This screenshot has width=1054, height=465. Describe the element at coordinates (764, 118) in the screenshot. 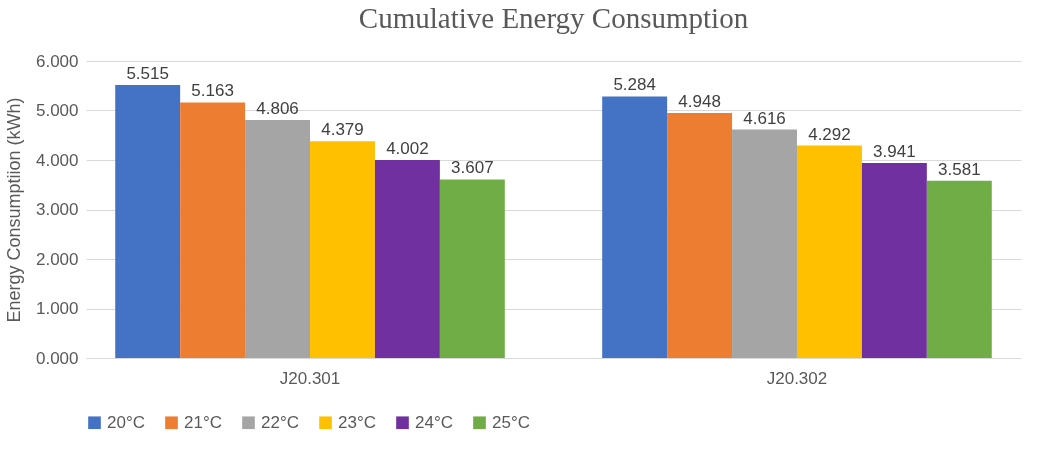

I see `data-label: 4.616` at that location.